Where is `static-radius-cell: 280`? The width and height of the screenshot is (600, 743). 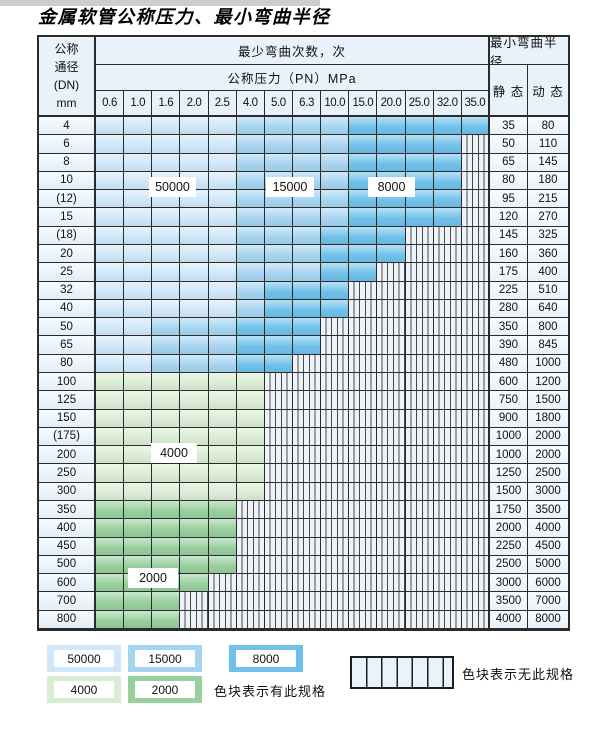 static-radius-cell: 280 is located at coordinates (508, 309).